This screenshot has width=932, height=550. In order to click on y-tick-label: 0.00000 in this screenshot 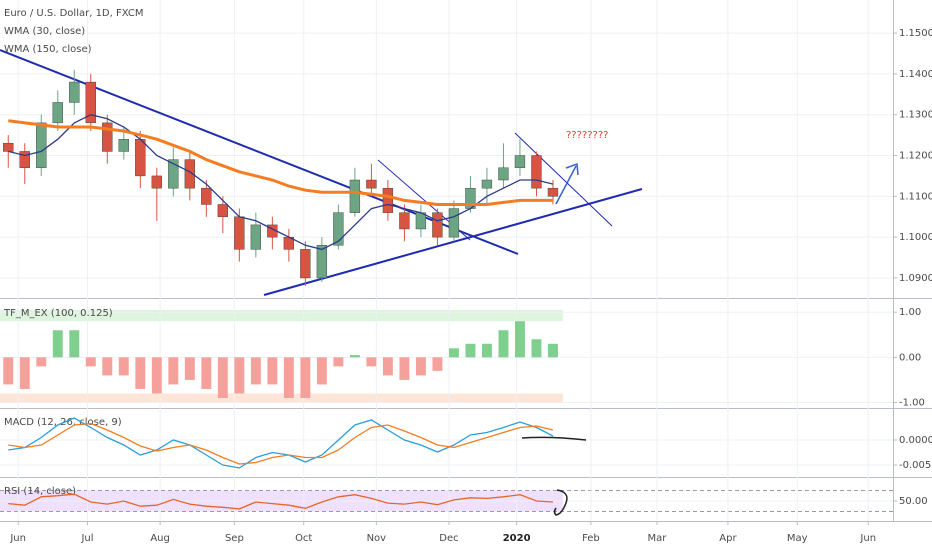, I will do `click(915, 440)`.